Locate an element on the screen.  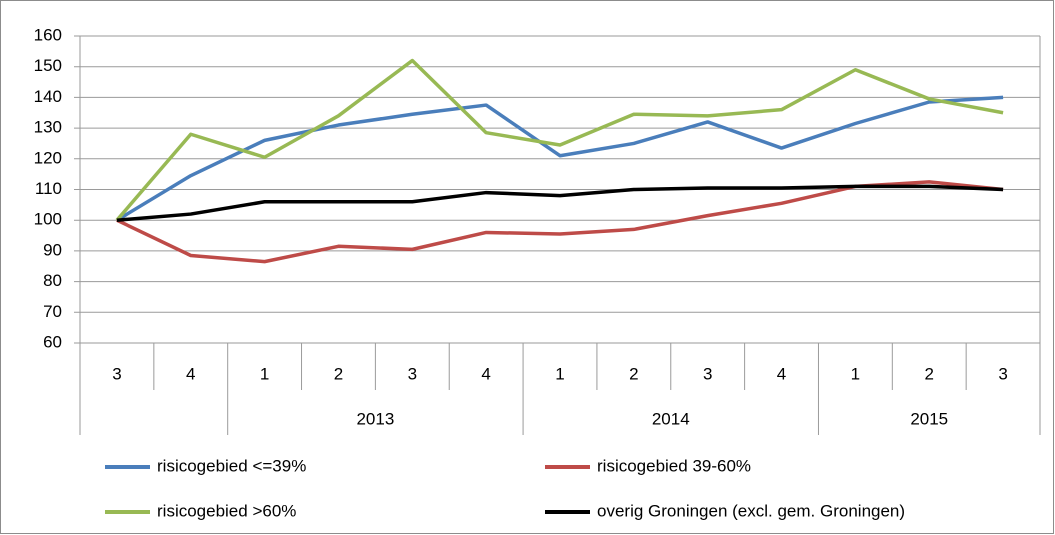
y-tick-label: 70 is located at coordinates (52, 311).